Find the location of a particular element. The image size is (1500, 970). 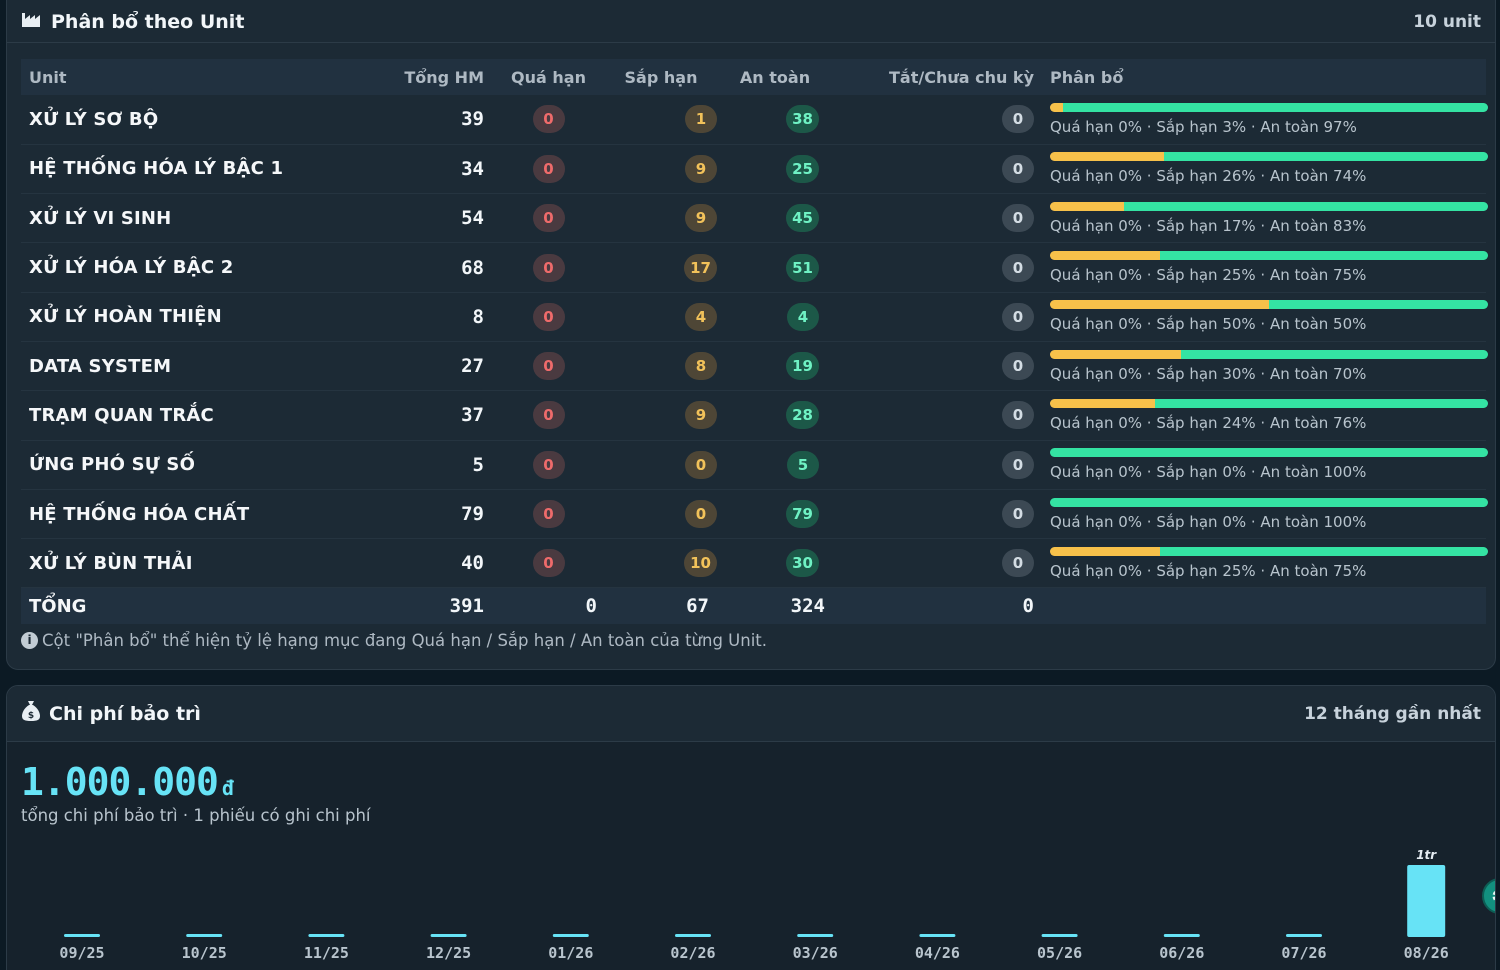

cost-bar-07/26 is located at coordinates (1304, 935).